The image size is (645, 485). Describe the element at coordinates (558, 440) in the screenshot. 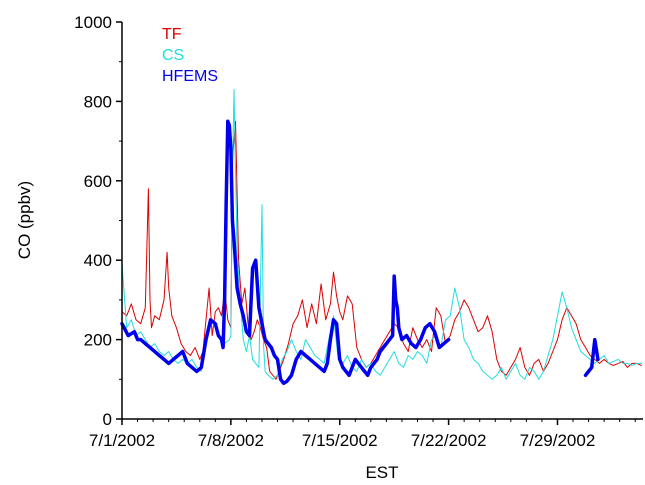

I see `x-tick-label: 7/29/2002` at that location.